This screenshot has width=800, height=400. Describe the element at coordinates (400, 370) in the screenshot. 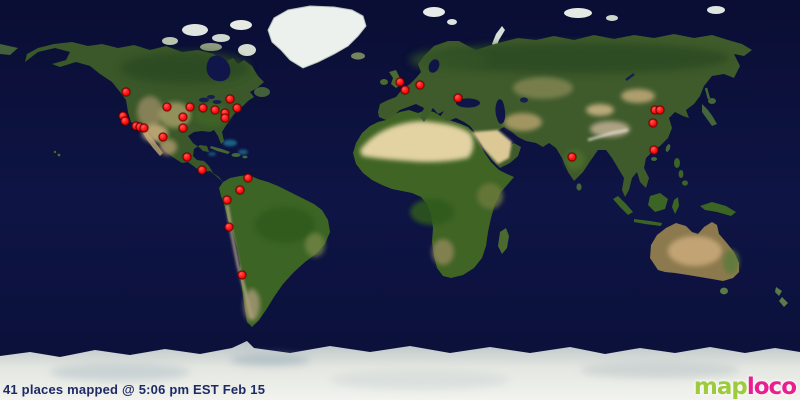

I see `antarctica` at that location.